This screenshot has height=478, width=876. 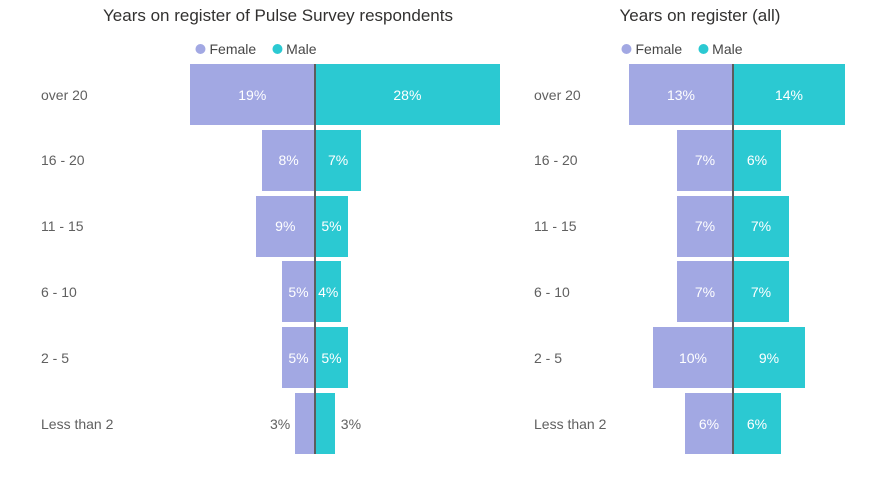 I want to click on value-label: 14%, so click(x=789, y=94).